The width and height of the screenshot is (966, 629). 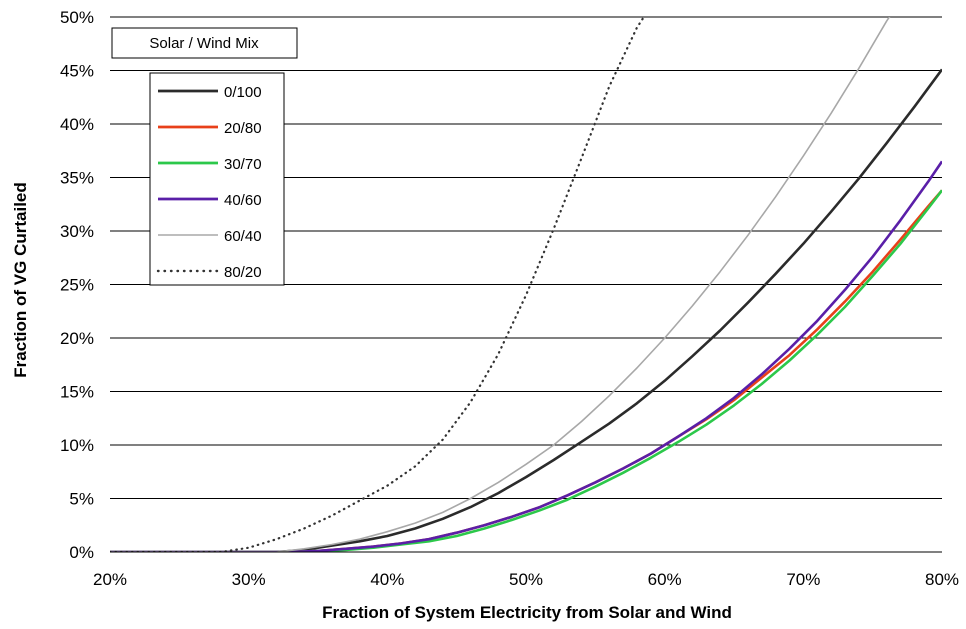 What do you see at coordinates (77, 124) in the screenshot?
I see `y-tick-label: 40%` at bounding box center [77, 124].